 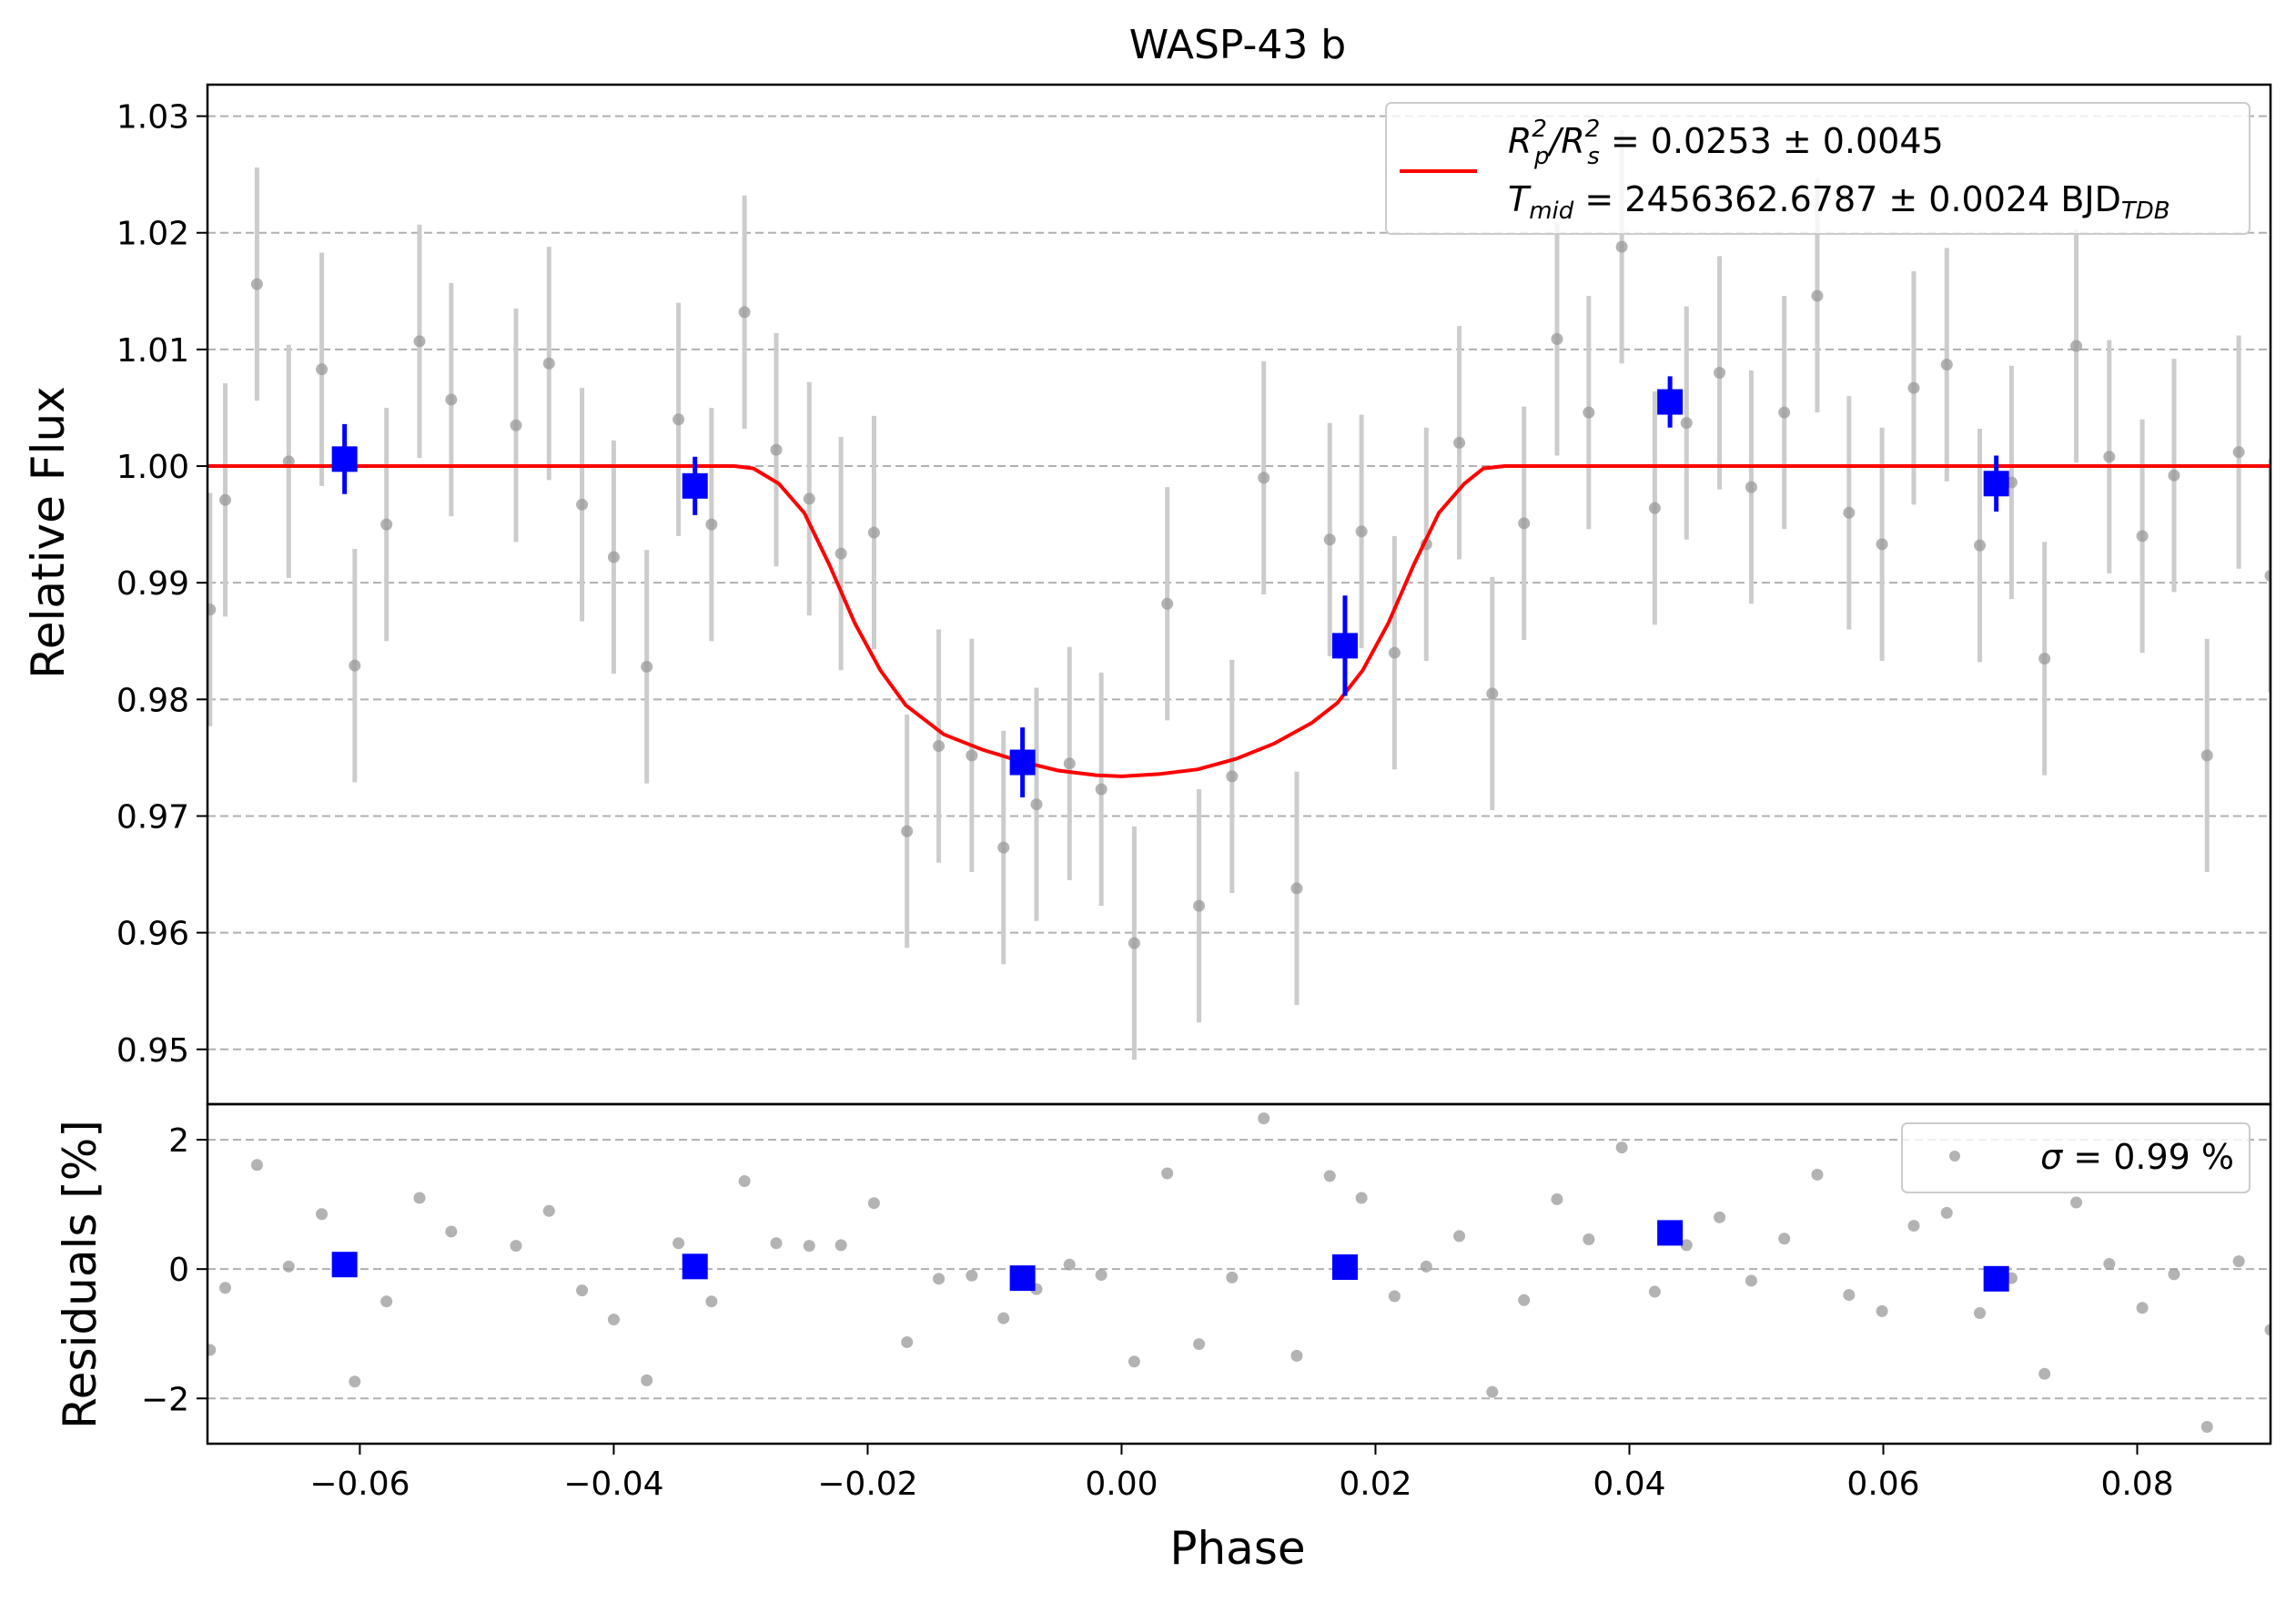 I want to click on x-tick-label: −0.04, so click(x=613, y=1484).